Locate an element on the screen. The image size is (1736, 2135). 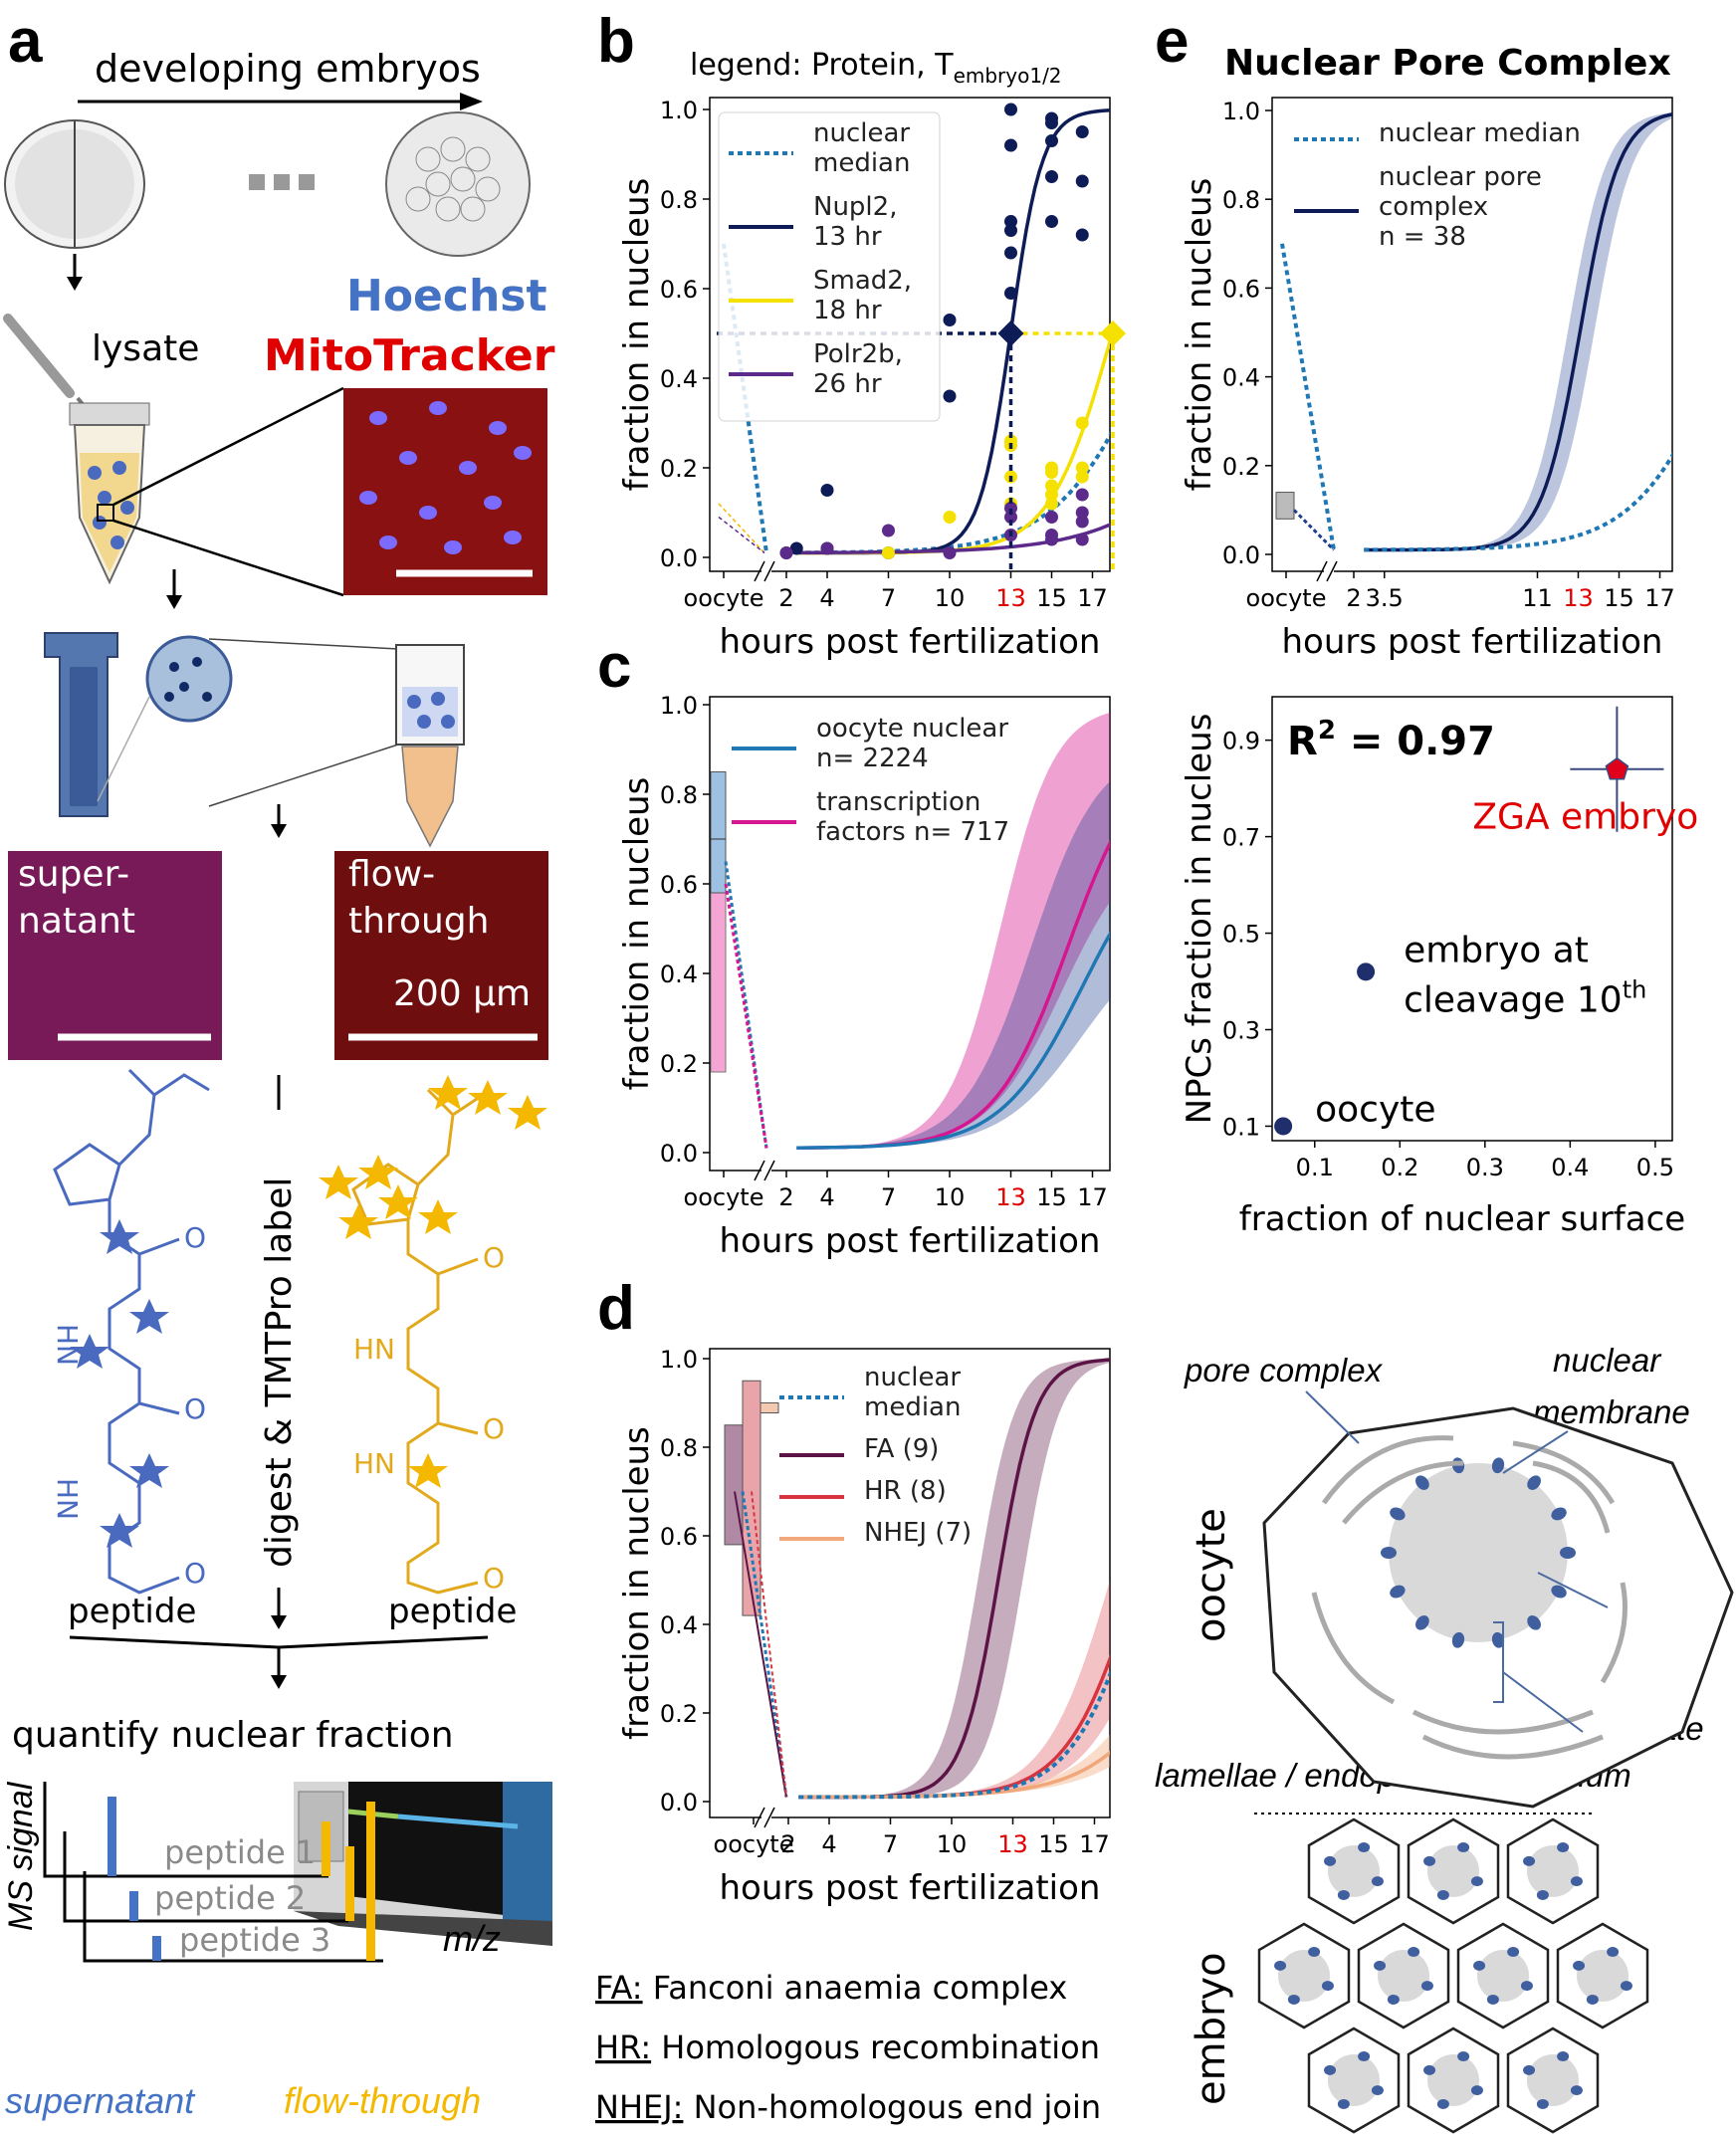
polr2b-oocyte-drop is located at coordinates (742, 535).